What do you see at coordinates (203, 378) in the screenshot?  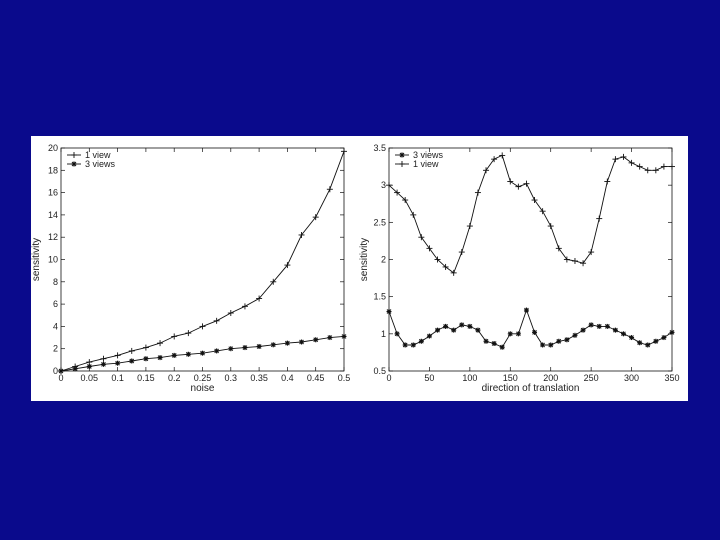 I see `chart-0-xtick-label-5: 0.25` at bounding box center [203, 378].